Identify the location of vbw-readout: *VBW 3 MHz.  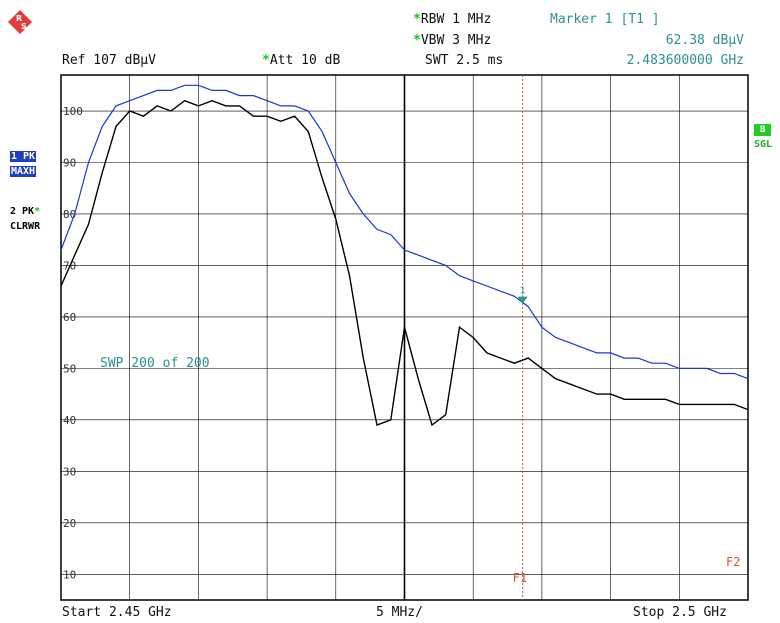
(452, 40).